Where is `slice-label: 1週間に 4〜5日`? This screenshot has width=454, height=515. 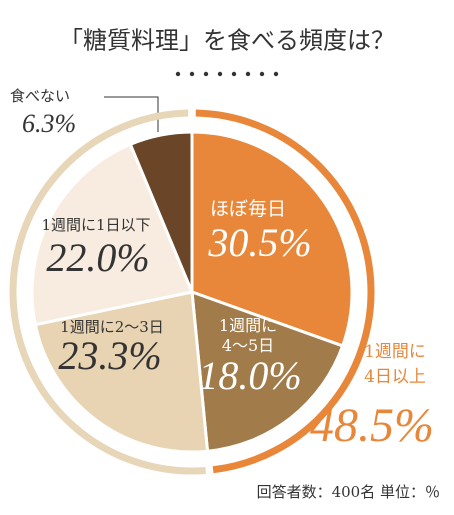
slice-label: 1週間に 4〜5日 is located at coordinates (248, 335).